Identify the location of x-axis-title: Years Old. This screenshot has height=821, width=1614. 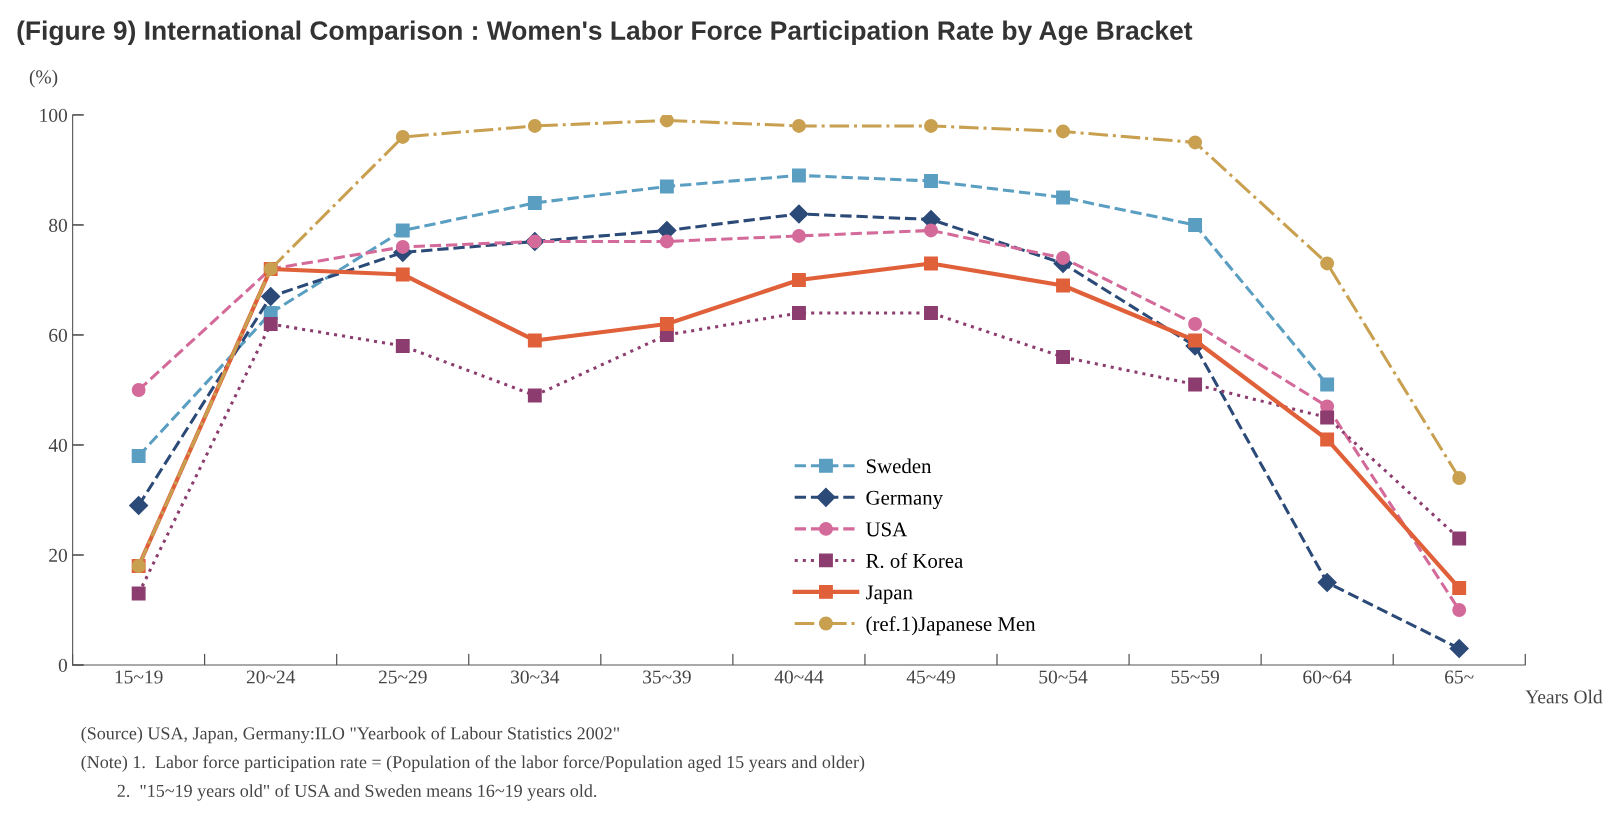
(1564, 696).